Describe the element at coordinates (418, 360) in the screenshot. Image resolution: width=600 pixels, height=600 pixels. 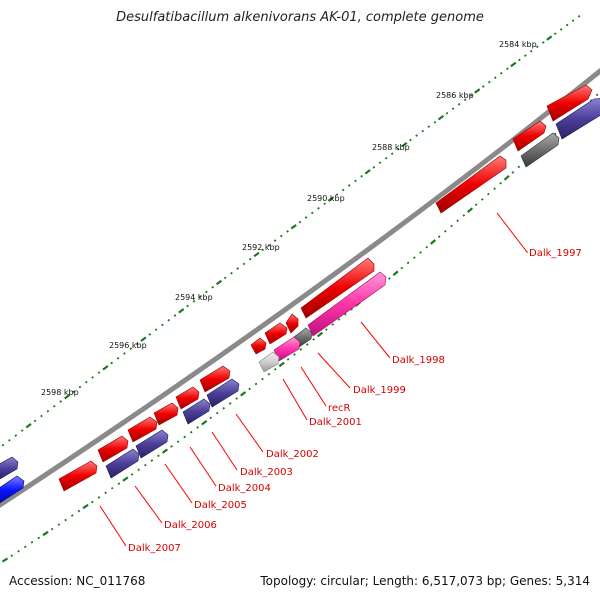
I see `gene-label: Dalk_1998` at that location.